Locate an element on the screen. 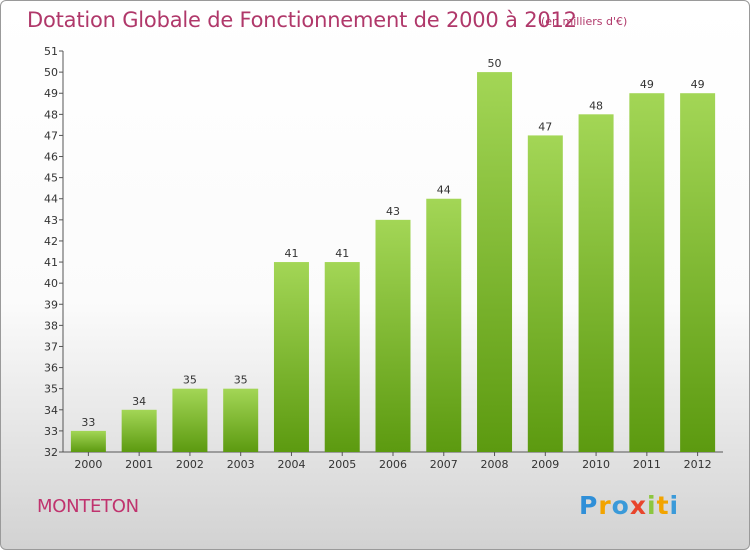 The height and width of the screenshot is (550, 750). y-tick-label: 40 is located at coordinates (51, 283).